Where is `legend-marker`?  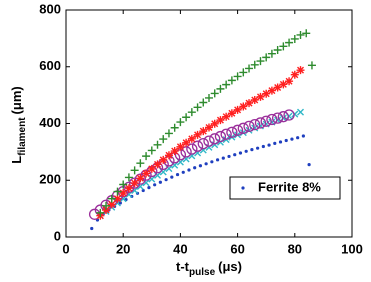 legend-marker is located at coordinates (243, 188).